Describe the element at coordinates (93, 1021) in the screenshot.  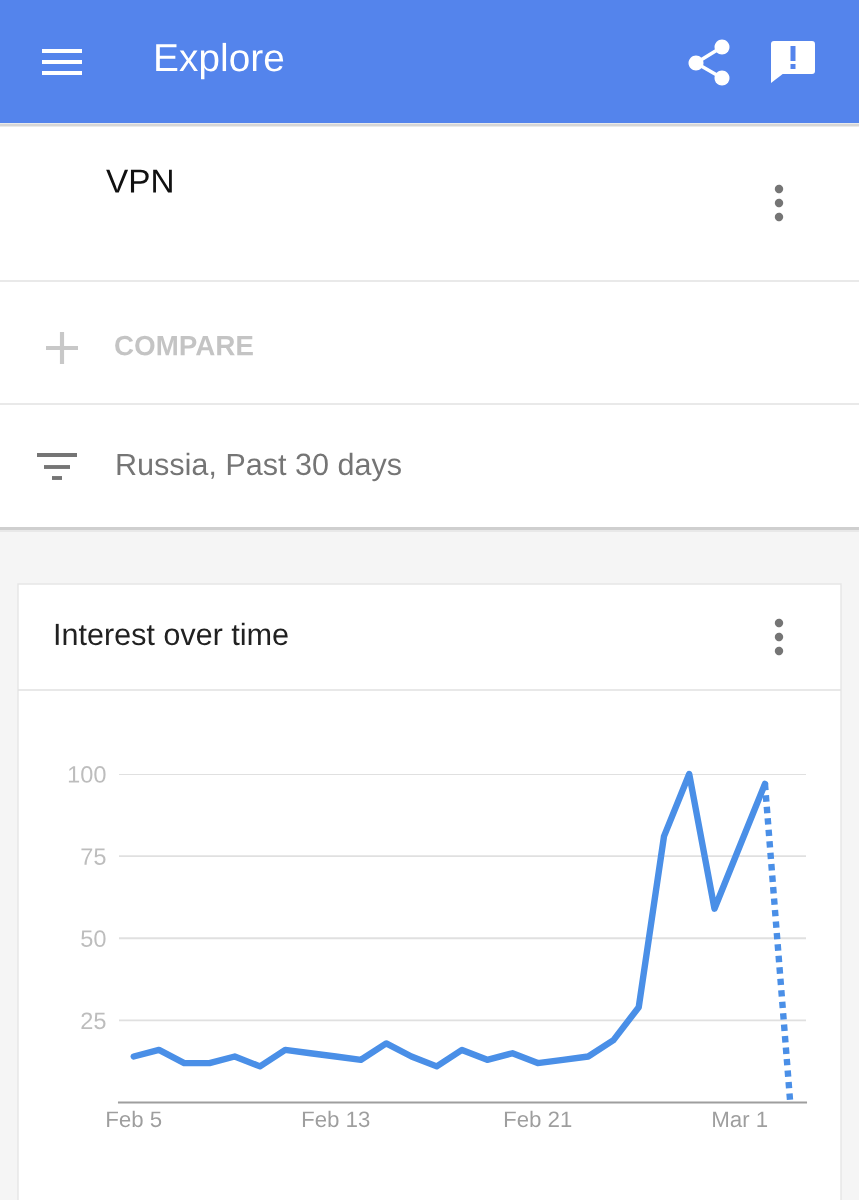
I see `y-tick-label: 25` at that location.